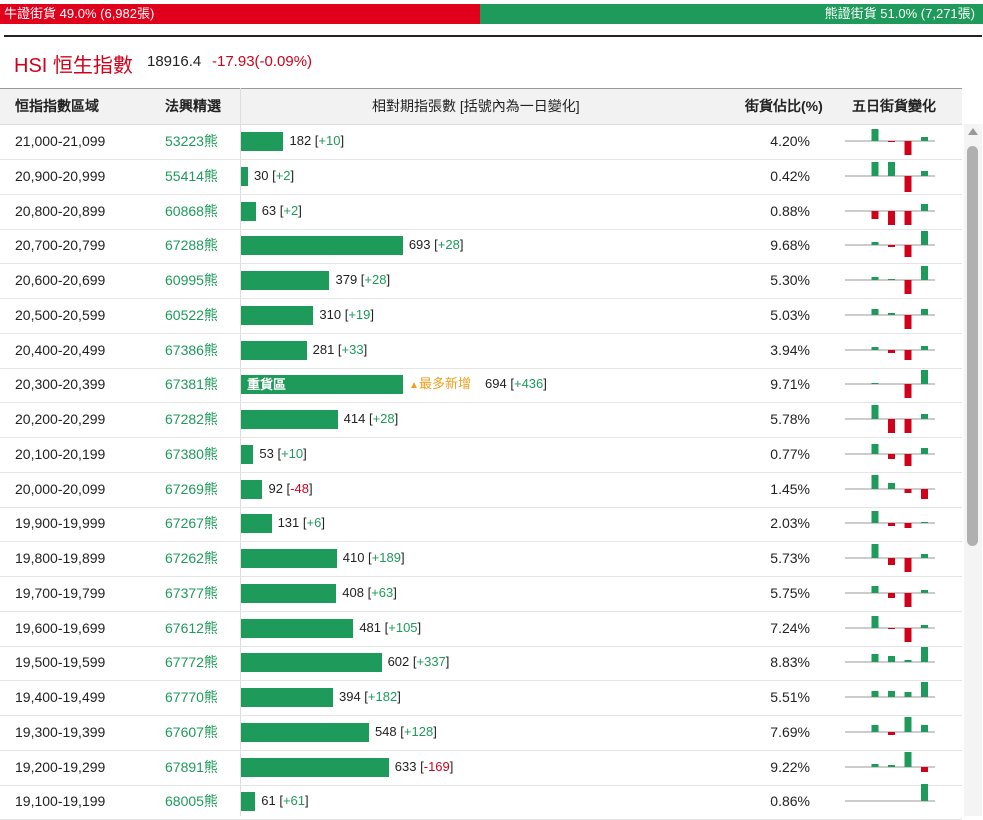  Describe the element at coordinates (191, 175) in the screenshot. I see `warrant-link: 55414熊` at that location.